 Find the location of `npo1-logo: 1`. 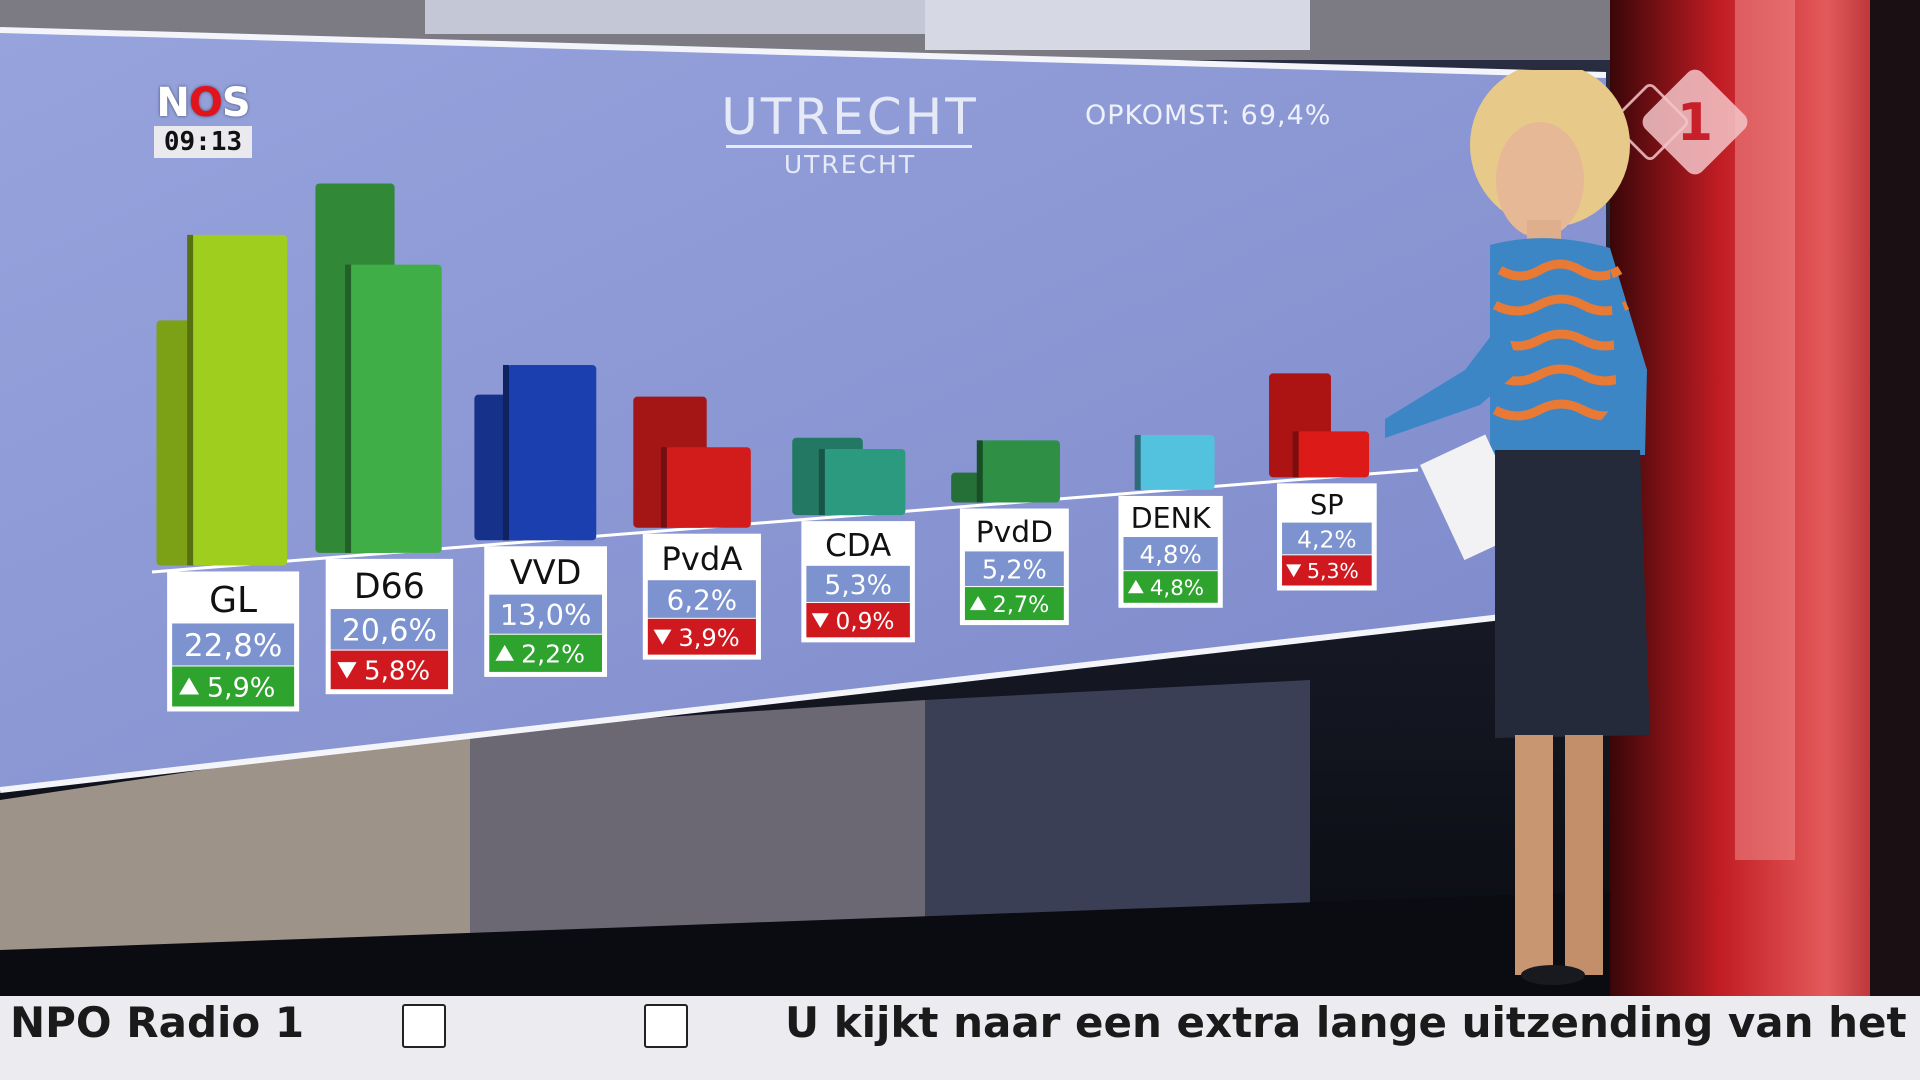

npo1-logo: 1 is located at coordinates (1680, 122).